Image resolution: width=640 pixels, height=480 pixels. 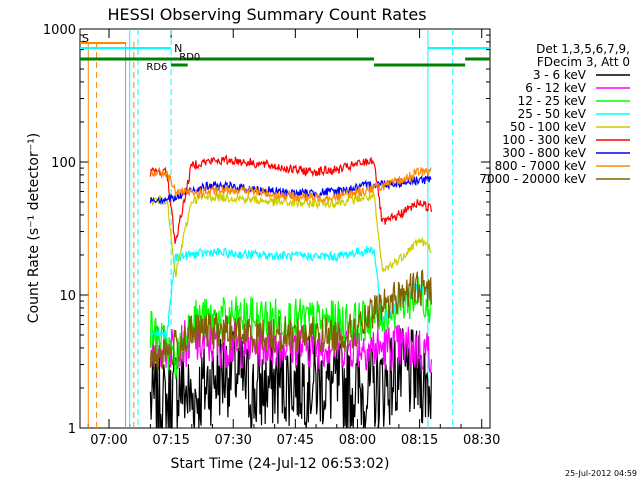 What do you see at coordinates (544, 153) in the screenshot?
I see `legend-label: 300 - 800 keV` at bounding box center [544, 153].